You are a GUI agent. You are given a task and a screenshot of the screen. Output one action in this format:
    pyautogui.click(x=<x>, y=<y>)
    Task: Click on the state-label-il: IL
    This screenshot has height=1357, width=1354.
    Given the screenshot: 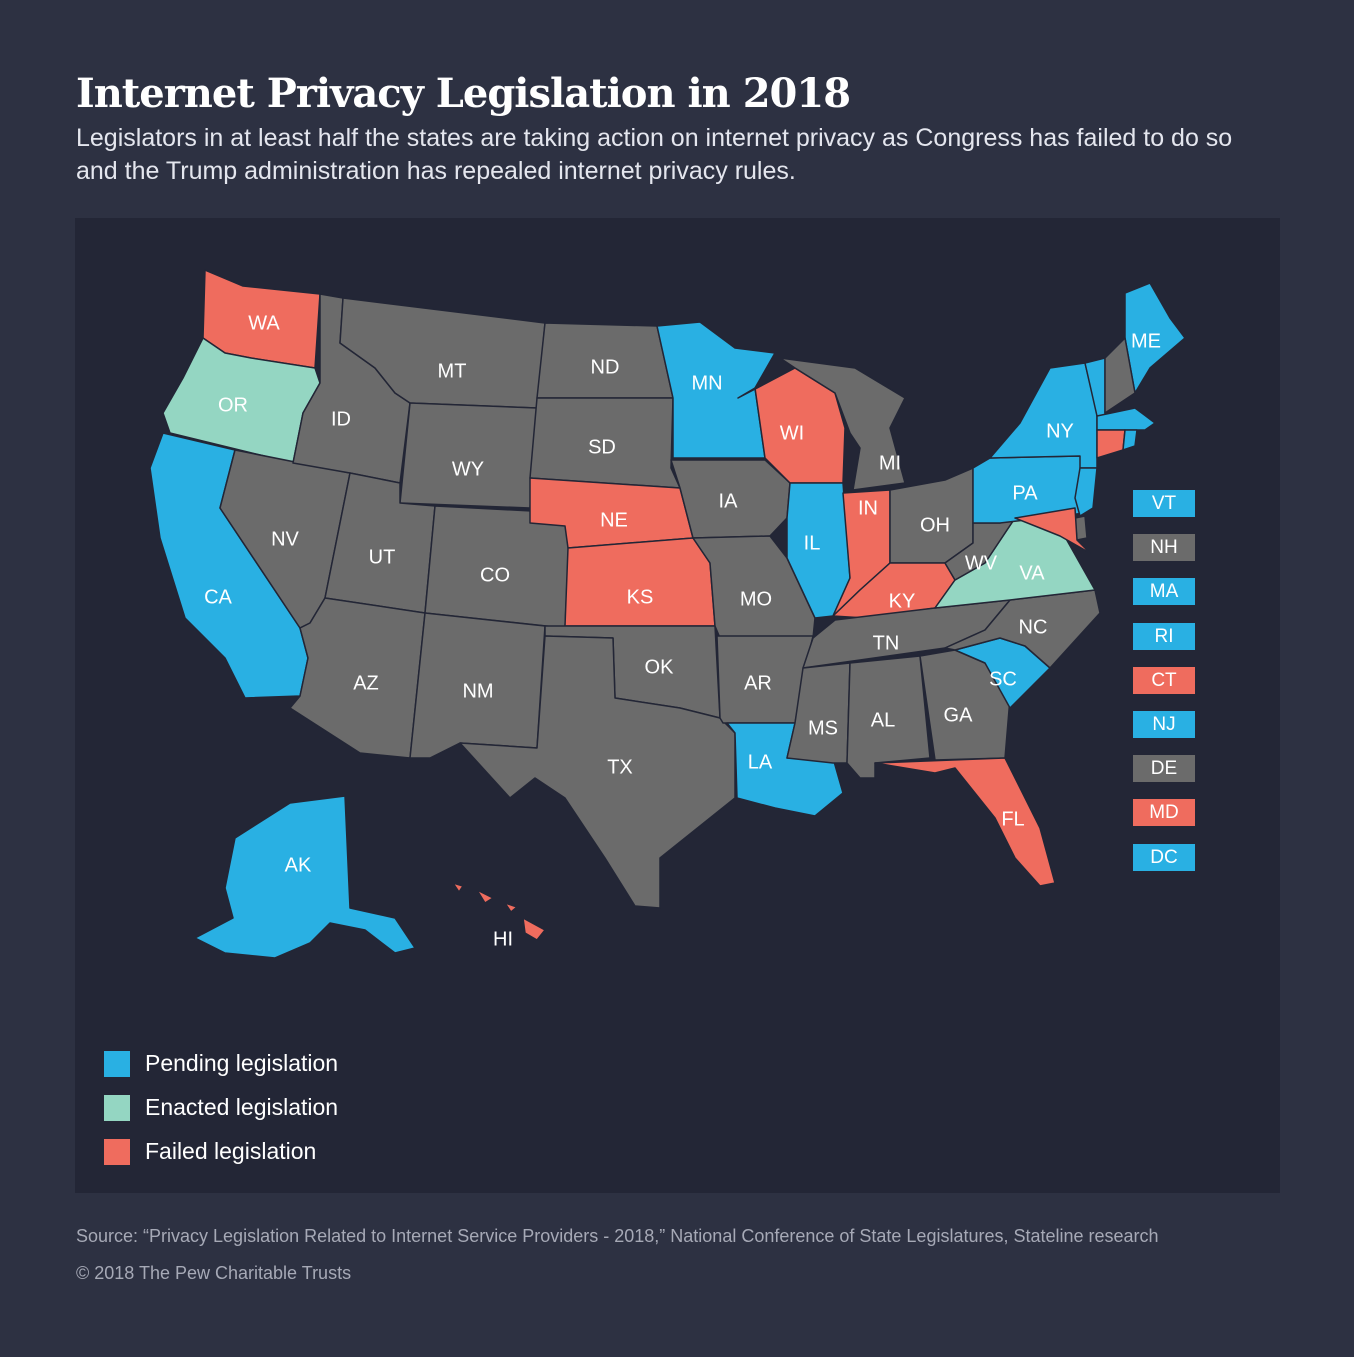 What is the action you would take?
    pyautogui.click(x=812, y=543)
    